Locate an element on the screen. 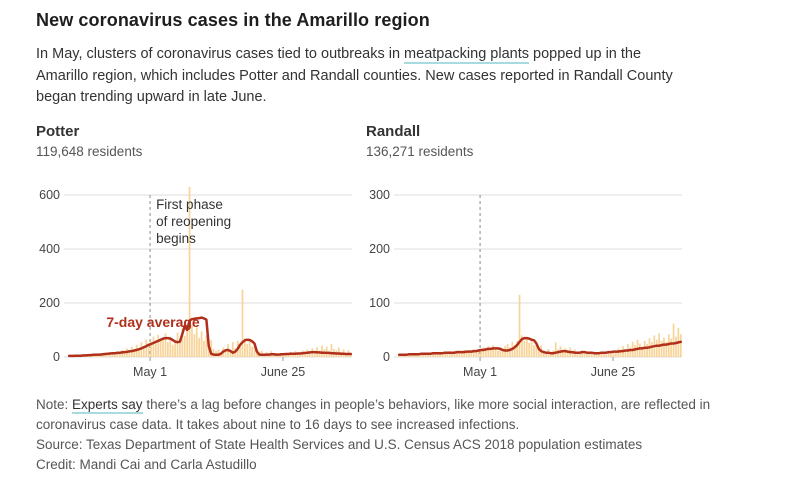 Image resolution: width=798 pixels, height=481 pixels. intro-line-1-post: popped up in the is located at coordinates (585, 54).